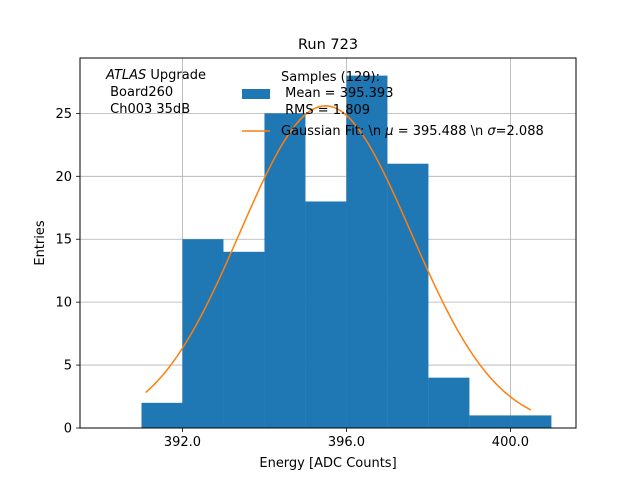 This screenshot has width=640, height=480. I want to click on annotation-channel: Ch003 35dB, so click(148, 109).